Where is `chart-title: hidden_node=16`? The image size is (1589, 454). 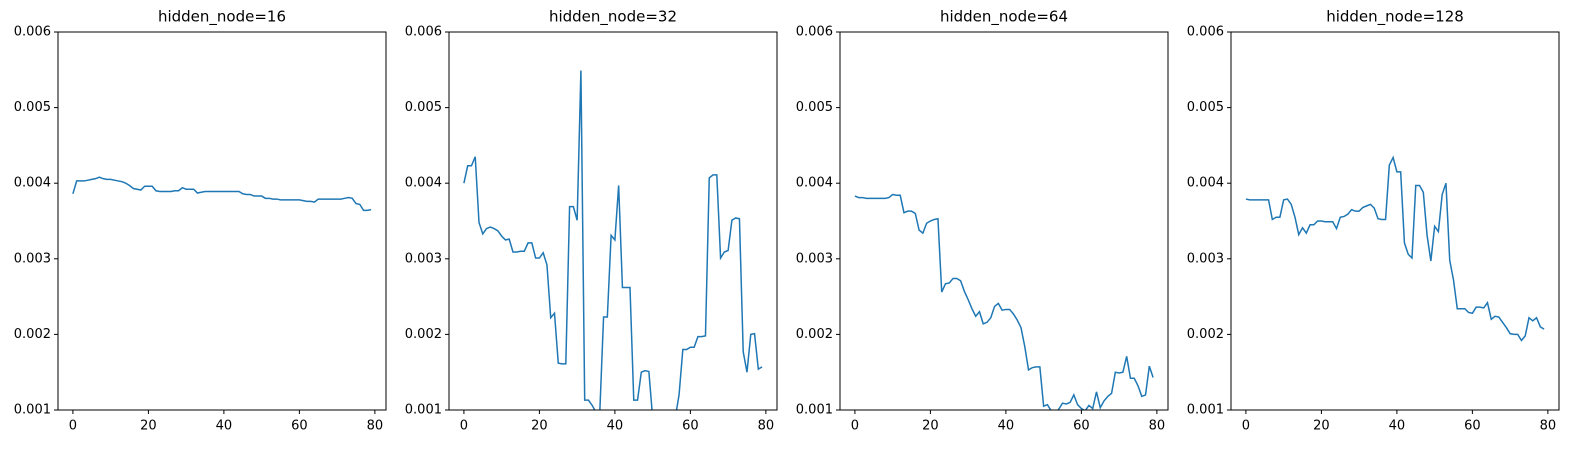 chart-title: hidden_node=16 is located at coordinates (222, 17).